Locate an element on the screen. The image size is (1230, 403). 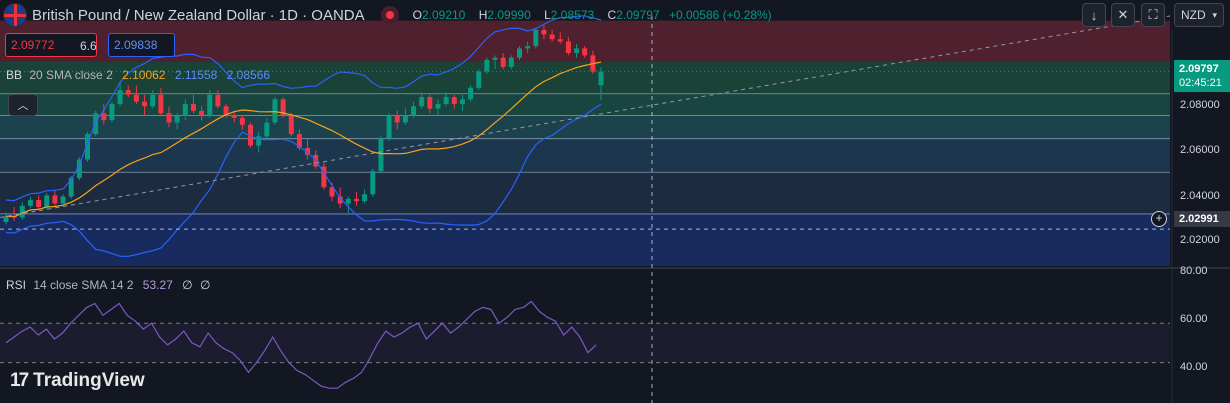
bb-params: 20 SMA close 2 is located at coordinates (71, 75).